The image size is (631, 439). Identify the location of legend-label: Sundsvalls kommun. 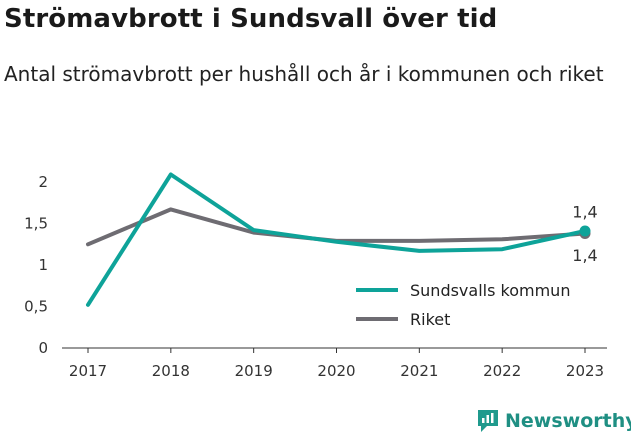
(490, 290).